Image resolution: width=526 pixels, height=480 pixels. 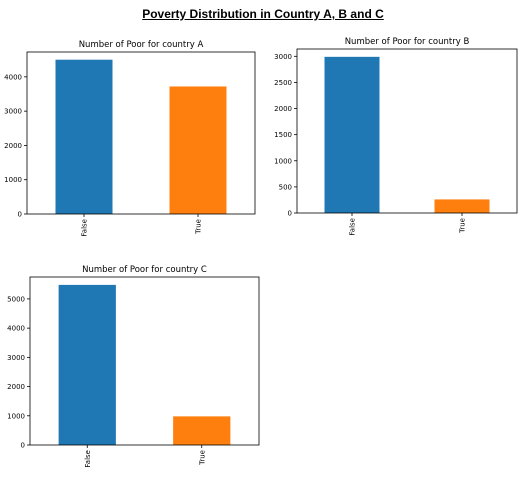 What do you see at coordinates (202, 458) in the screenshot?
I see `chart-2-xtick-label-true: True` at bounding box center [202, 458].